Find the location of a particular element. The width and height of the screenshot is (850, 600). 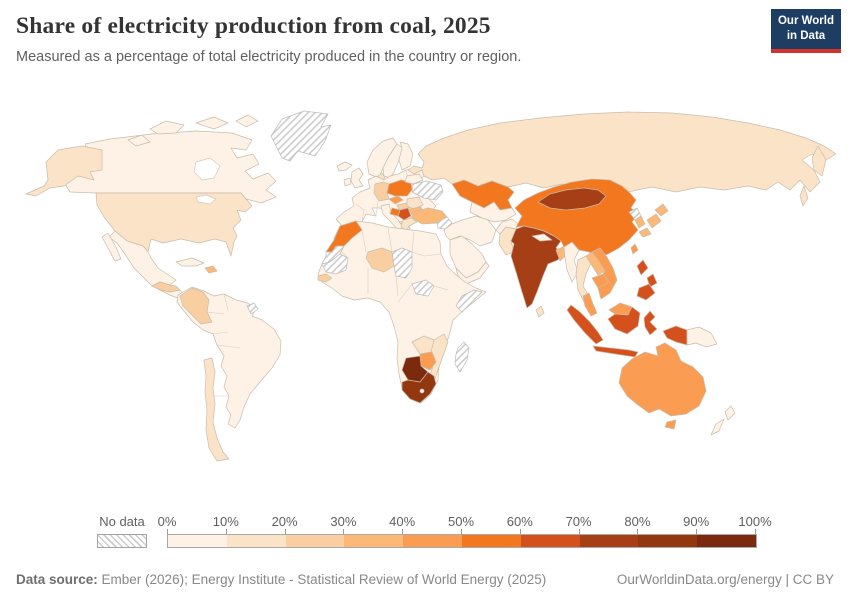

country-czechia is located at coordinates (396, 200).